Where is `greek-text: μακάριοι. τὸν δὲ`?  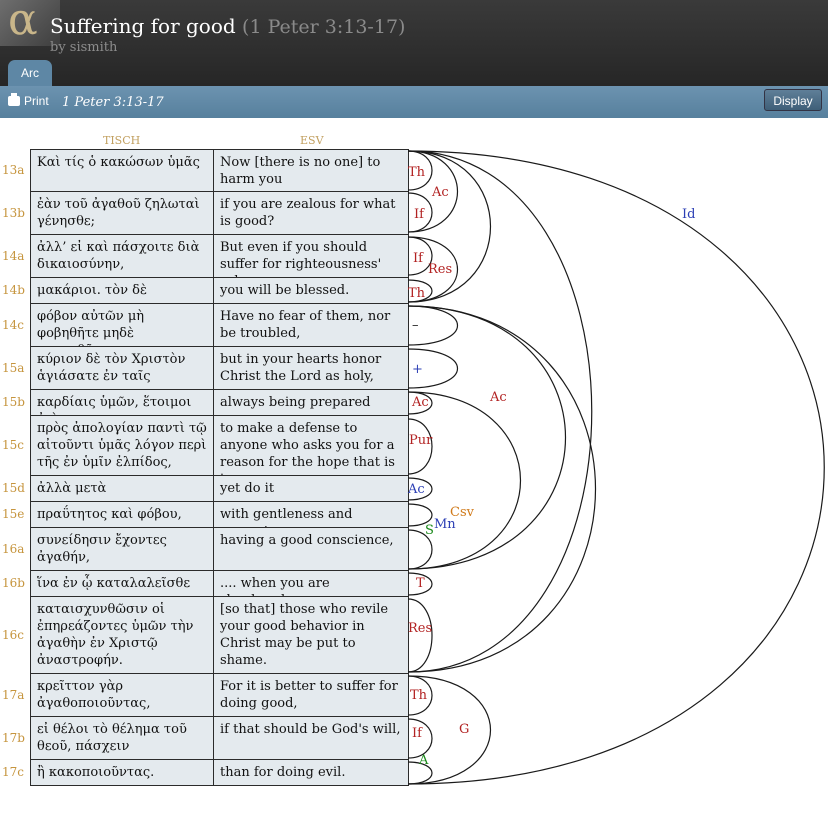 greek-text: μακάριοι. τὸν δὲ is located at coordinates (122, 291).